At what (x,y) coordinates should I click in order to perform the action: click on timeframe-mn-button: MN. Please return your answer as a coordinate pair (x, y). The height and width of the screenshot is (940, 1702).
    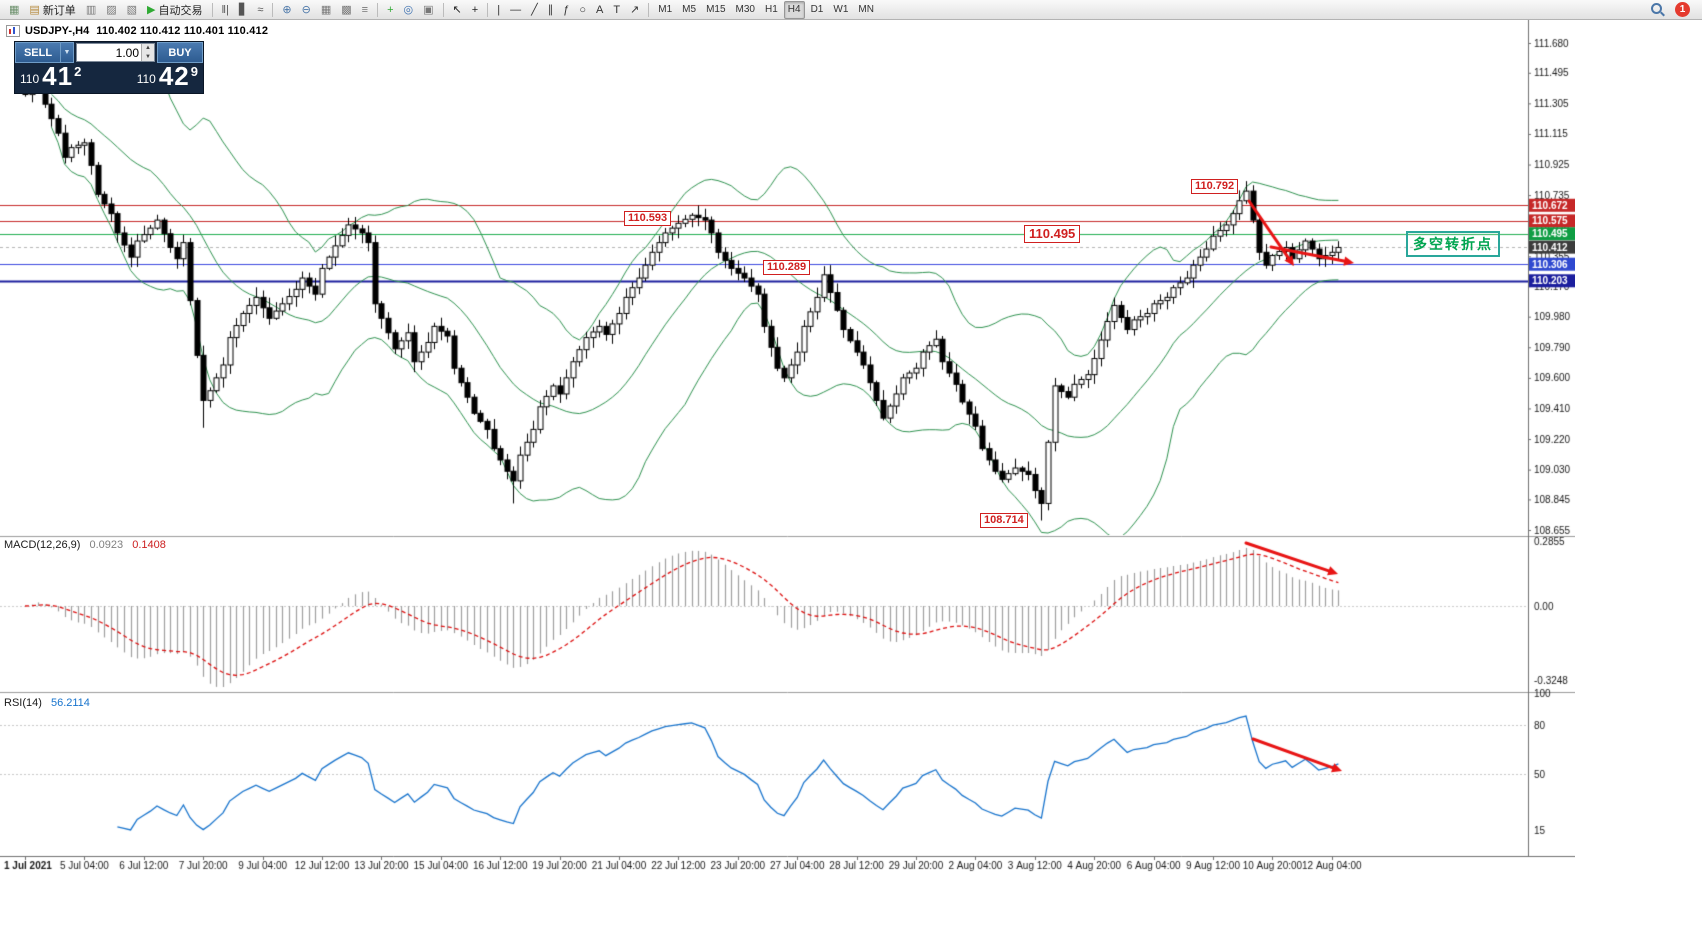
    Looking at the image, I should click on (866, 10).